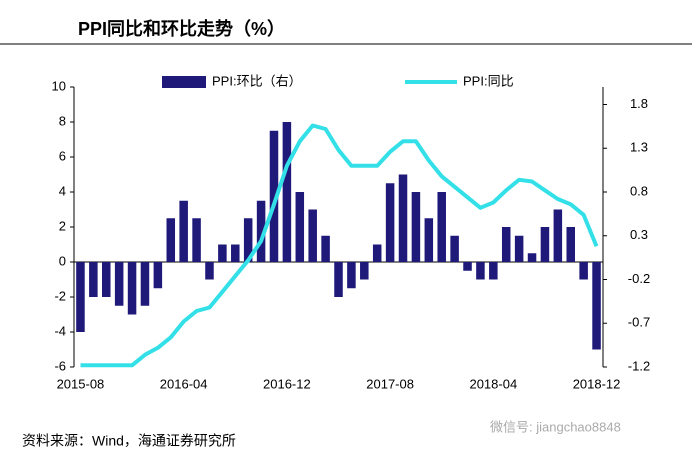  What do you see at coordinates (639, 322) in the screenshot?
I see `y2-tick-label: -0.7` at bounding box center [639, 322].